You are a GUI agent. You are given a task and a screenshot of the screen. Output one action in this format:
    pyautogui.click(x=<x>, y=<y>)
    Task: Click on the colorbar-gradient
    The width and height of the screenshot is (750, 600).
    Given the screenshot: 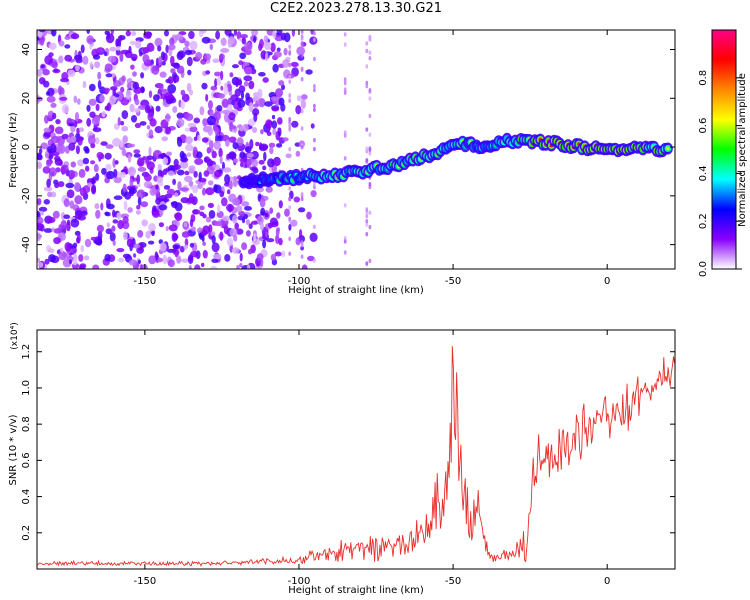 What is the action you would take?
    pyautogui.click(x=724, y=149)
    